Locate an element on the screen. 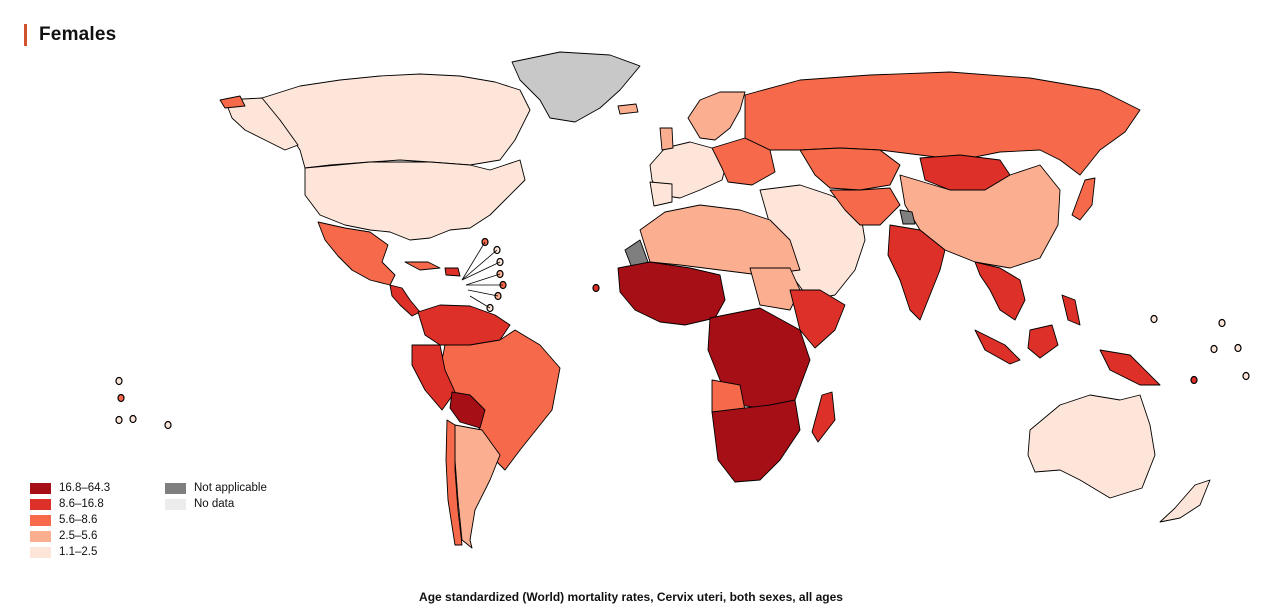 The width and height of the screenshot is (1262, 609). region-new-guinea is located at coordinates (1130, 367).